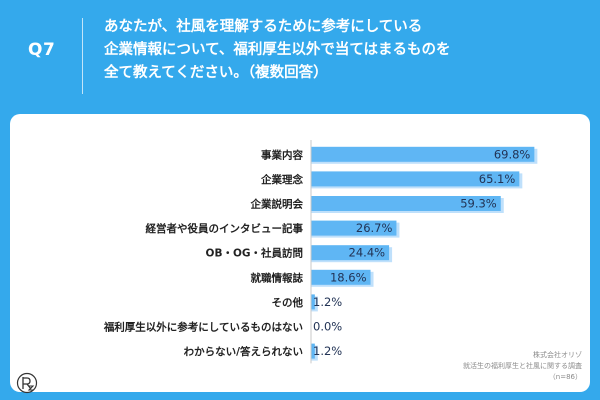  Describe the element at coordinates (478, 204) in the screenshot. I see `value-label: 59.3%` at that location.